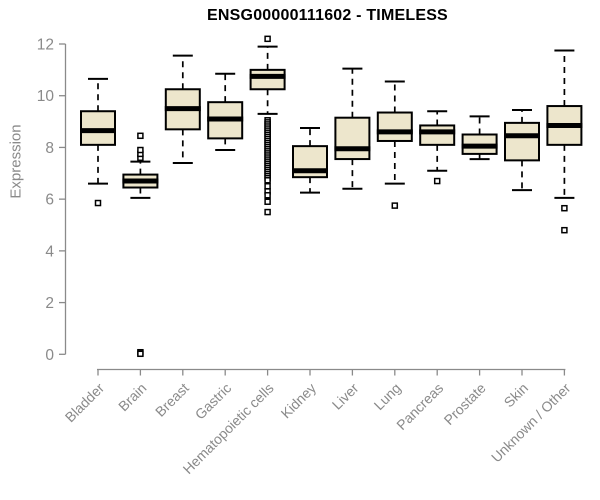 The width and height of the screenshot is (600, 500). Describe the element at coordinates (345, 396) in the screenshot. I see `x-tick-label-liver: Liver` at that location.